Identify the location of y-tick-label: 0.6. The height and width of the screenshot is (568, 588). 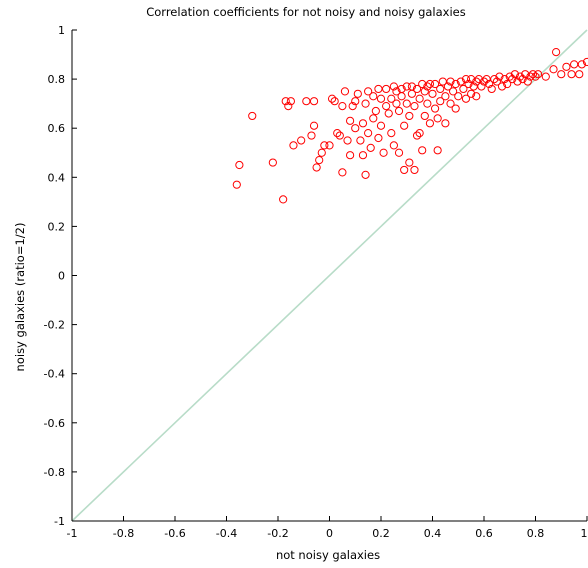
(57, 128).